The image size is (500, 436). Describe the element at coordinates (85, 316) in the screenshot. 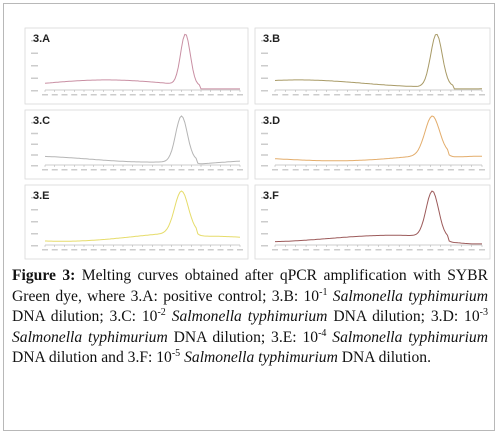

I see `caption-text: DNA dilution; 3.C: 10` at that location.